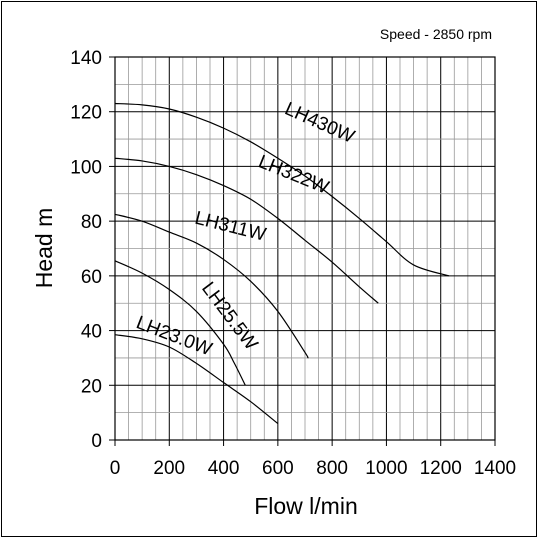  Describe the element at coordinates (86, 58) in the screenshot. I see `y-tick-label: 140` at that location.